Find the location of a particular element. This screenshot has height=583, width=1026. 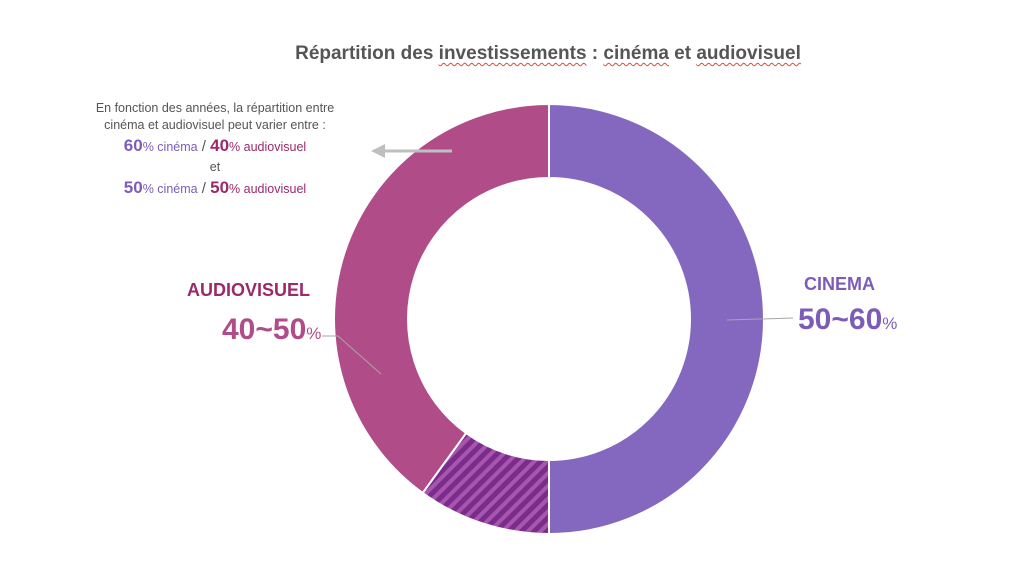

note-between: et is located at coordinates (215, 167).